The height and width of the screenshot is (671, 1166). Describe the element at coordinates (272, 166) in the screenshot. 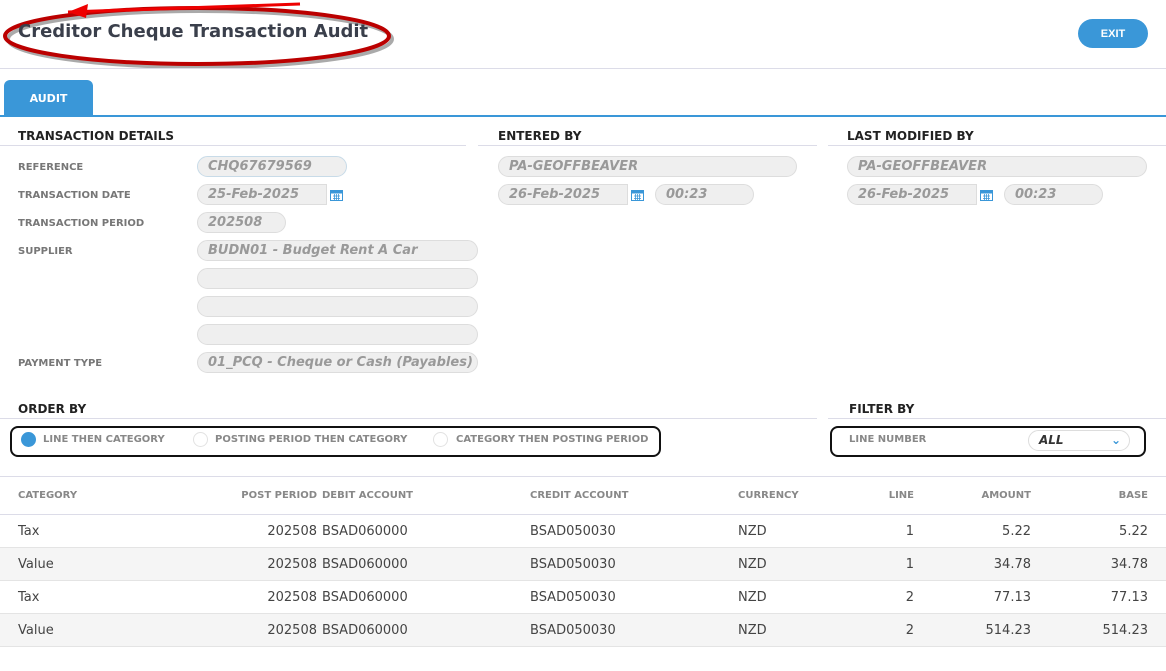

I see `reference-field: CHQ67679569` at that location.